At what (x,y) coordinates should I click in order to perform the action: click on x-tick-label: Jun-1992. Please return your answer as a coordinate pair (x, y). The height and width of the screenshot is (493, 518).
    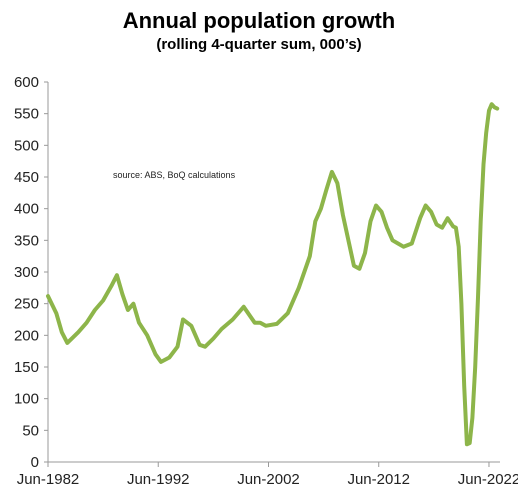
    Looking at the image, I should click on (158, 479).